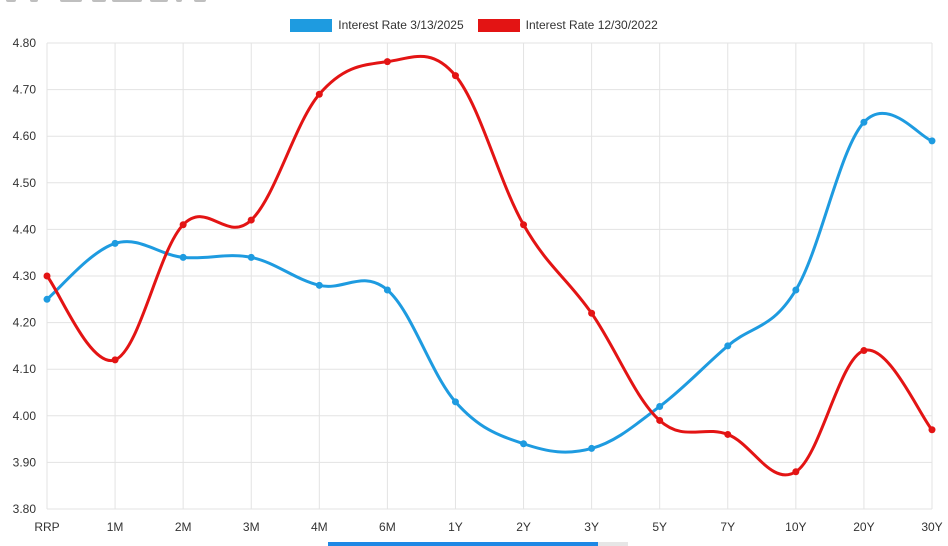 This screenshot has width=948, height=546. I want to click on x-tick-label-12: 20Y, so click(863, 527).